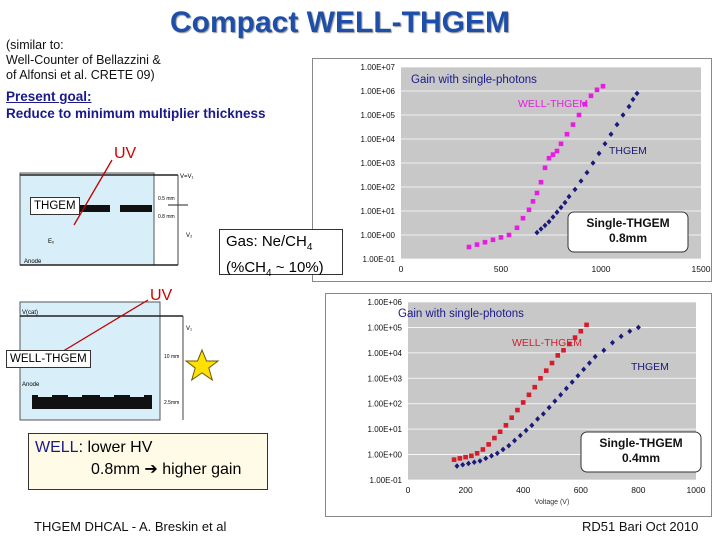  Describe the element at coordinates (640, 443) in the screenshot. I see `callout-text: Single-THGEM` at that location.